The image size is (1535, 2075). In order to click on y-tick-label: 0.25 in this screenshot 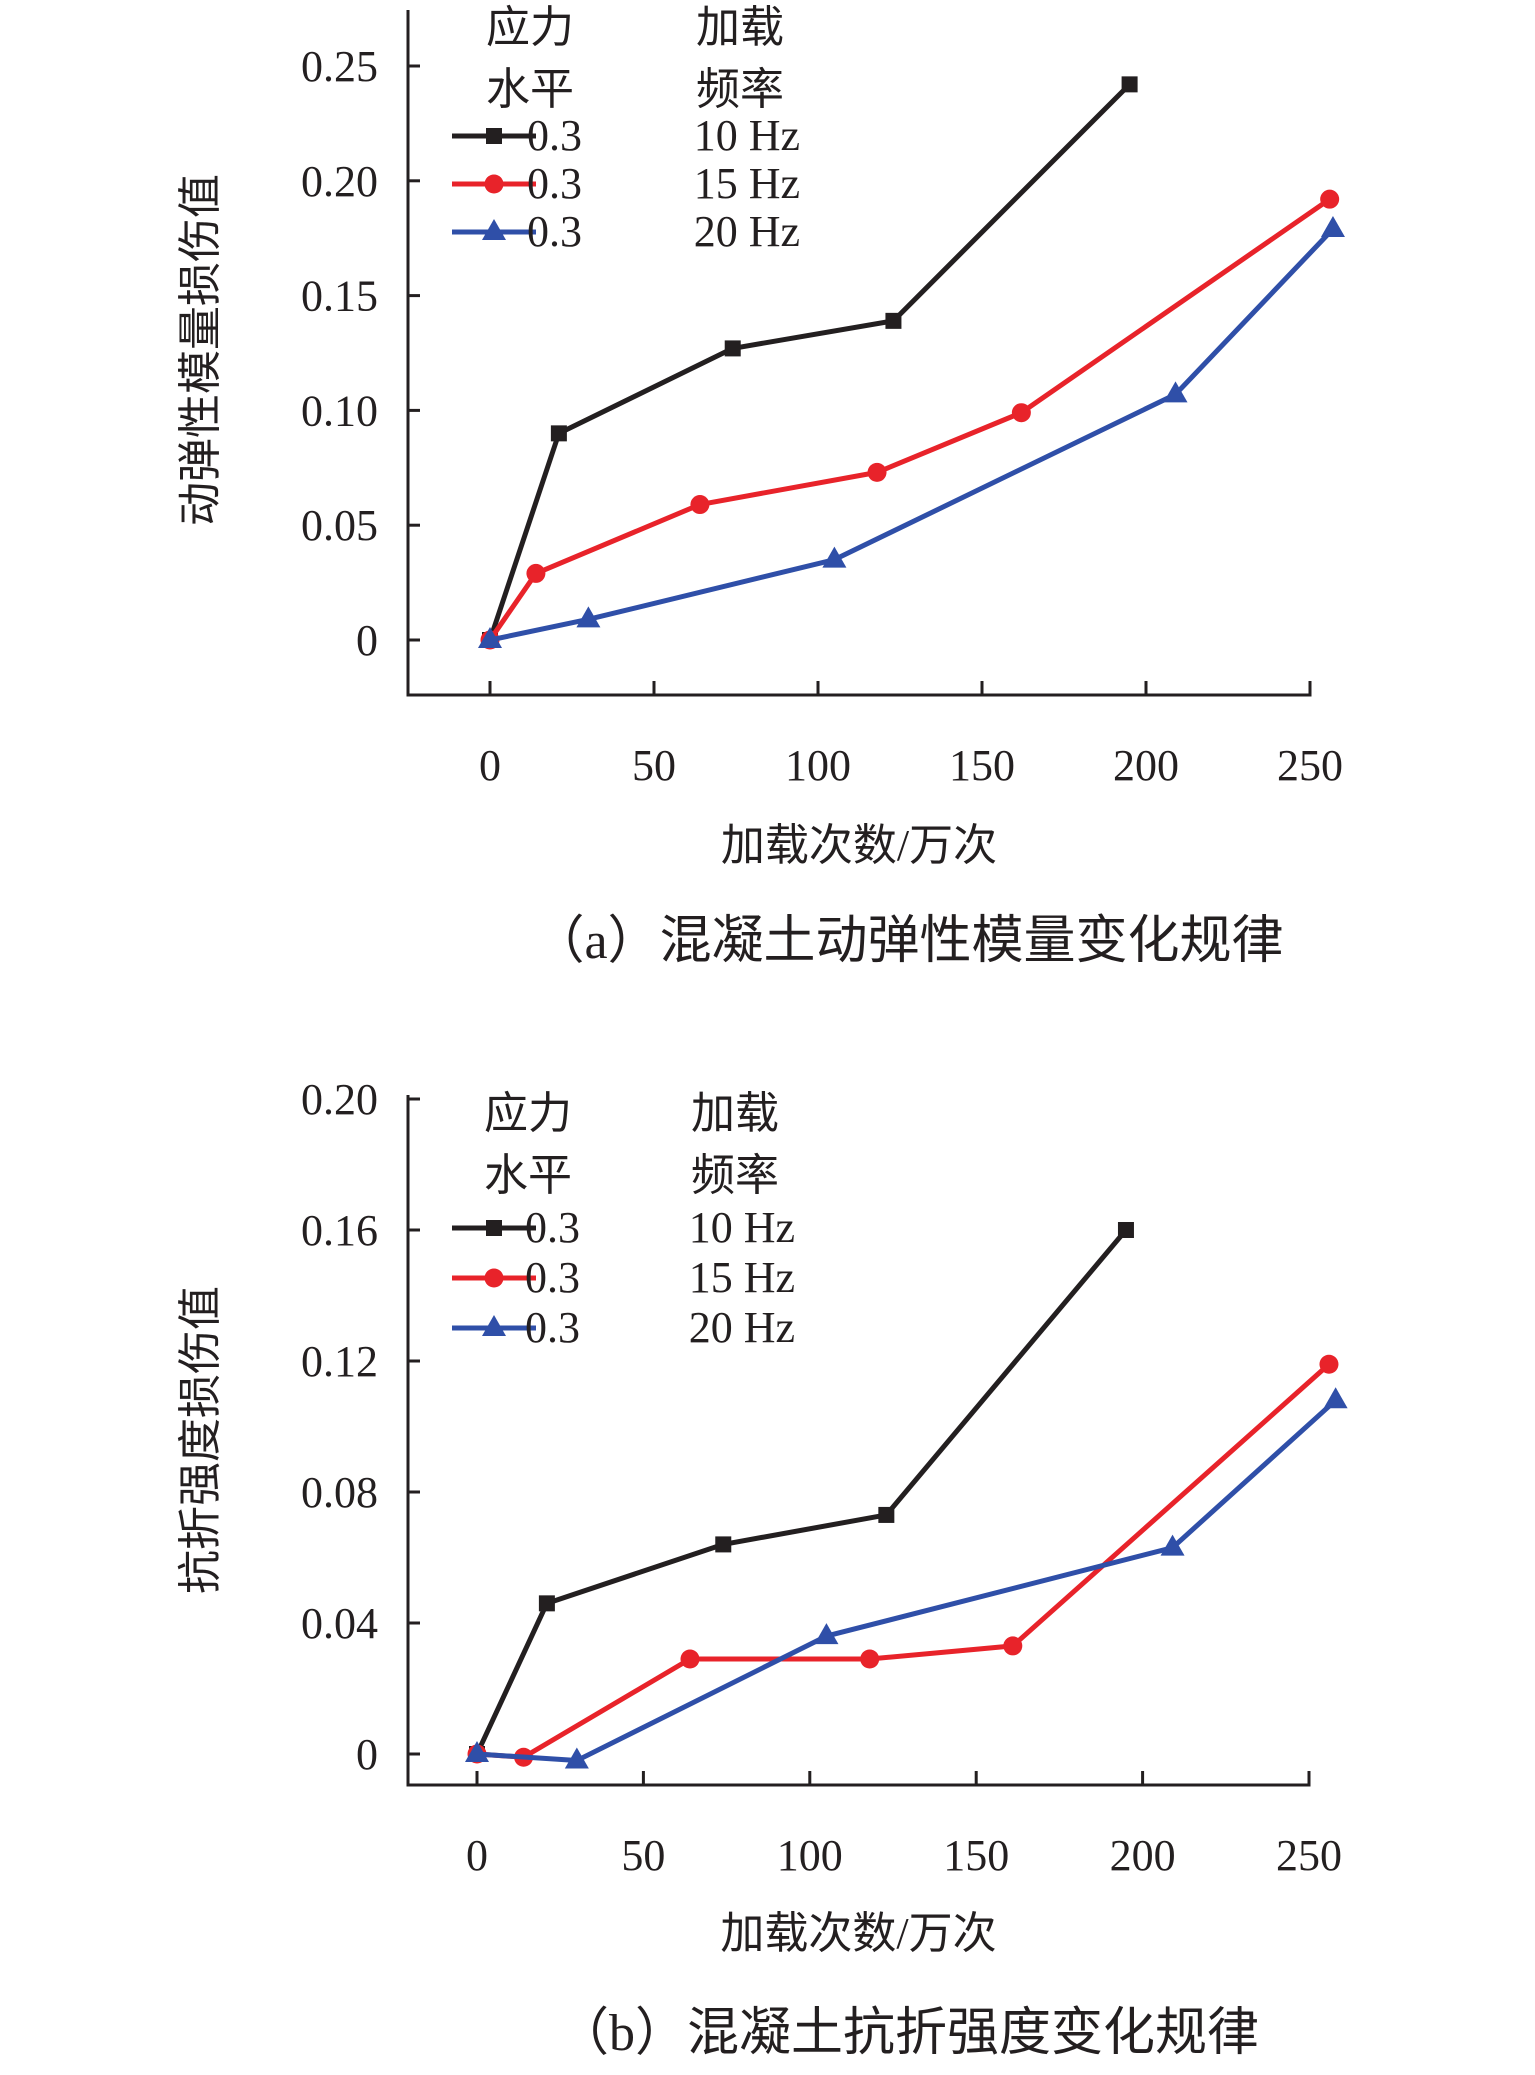, I will do `click(339, 66)`.